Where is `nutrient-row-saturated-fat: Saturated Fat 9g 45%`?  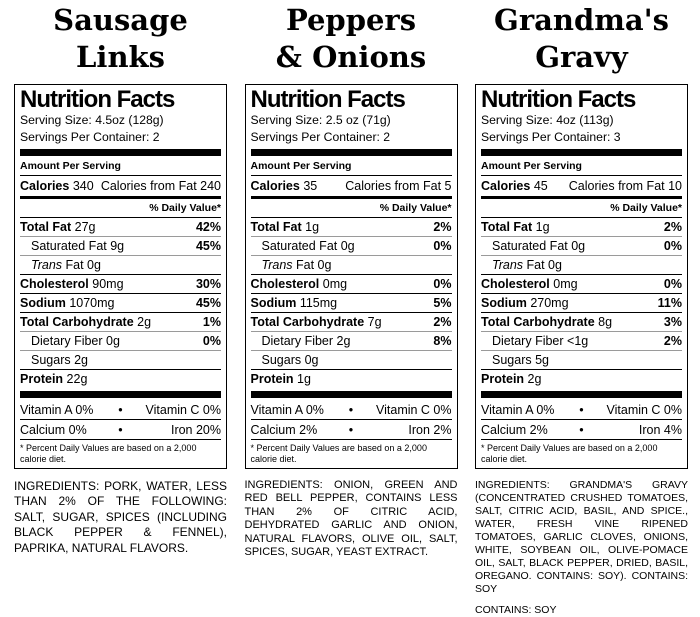 nutrient-row-saturated-fat: Saturated Fat 9g 45% is located at coordinates (120, 245).